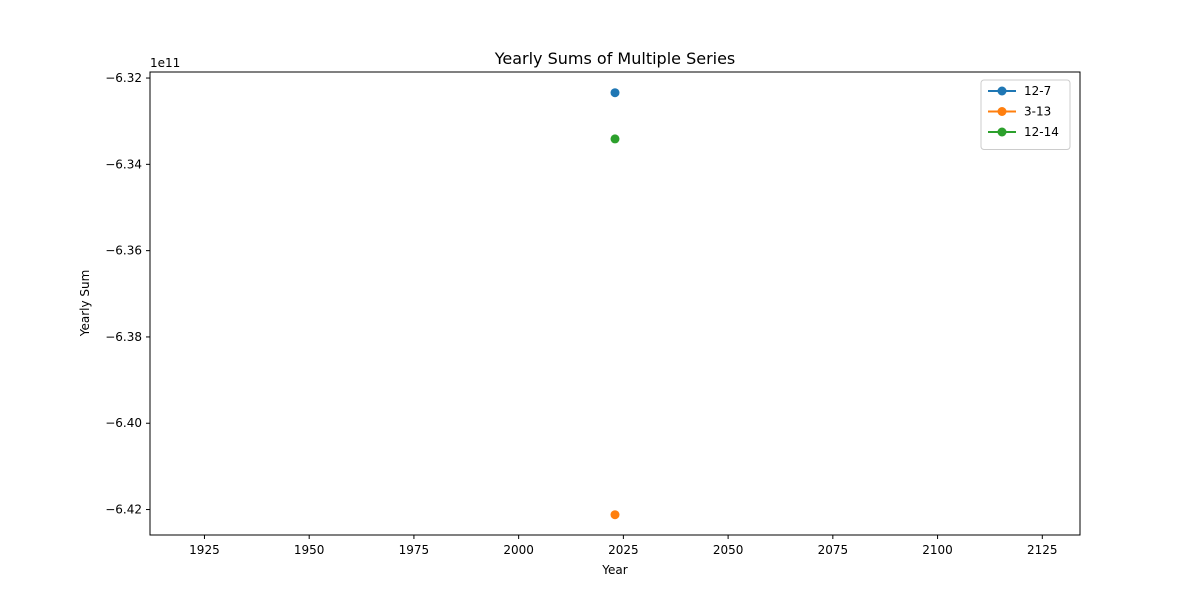  What do you see at coordinates (123, 510) in the screenshot?
I see `y-tick-label: −6.42` at bounding box center [123, 510].